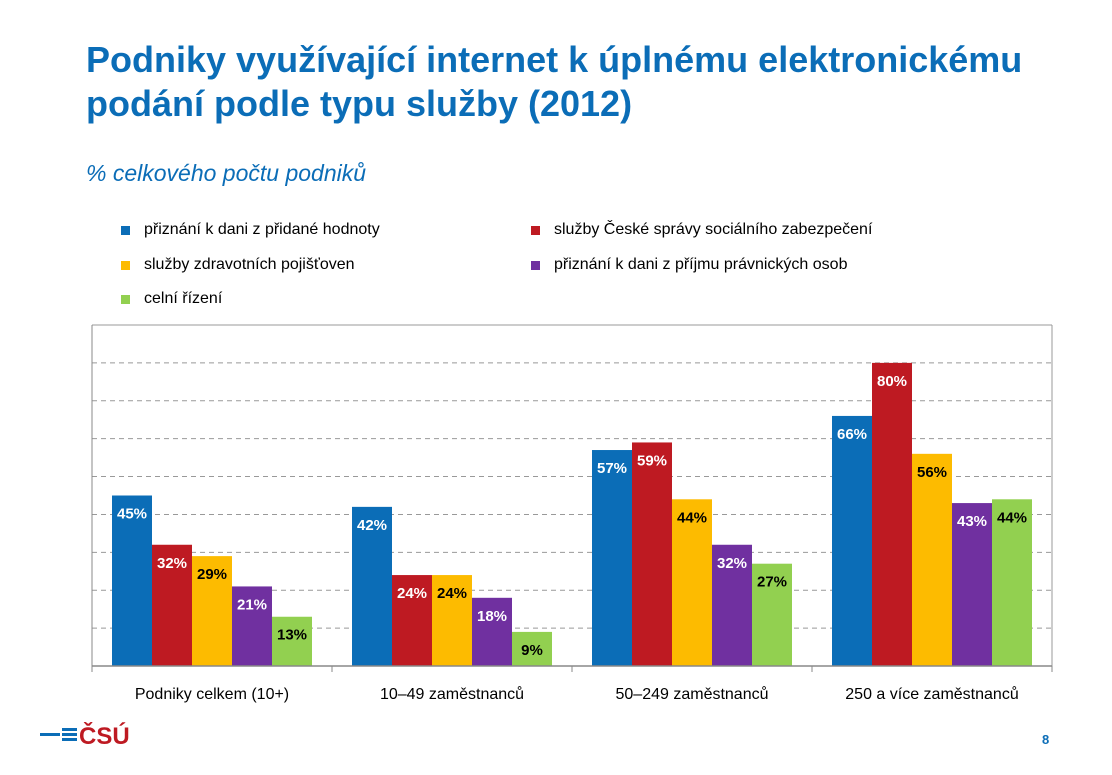  What do you see at coordinates (772, 582) in the screenshot?
I see `data-label: 27%` at bounding box center [772, 582].